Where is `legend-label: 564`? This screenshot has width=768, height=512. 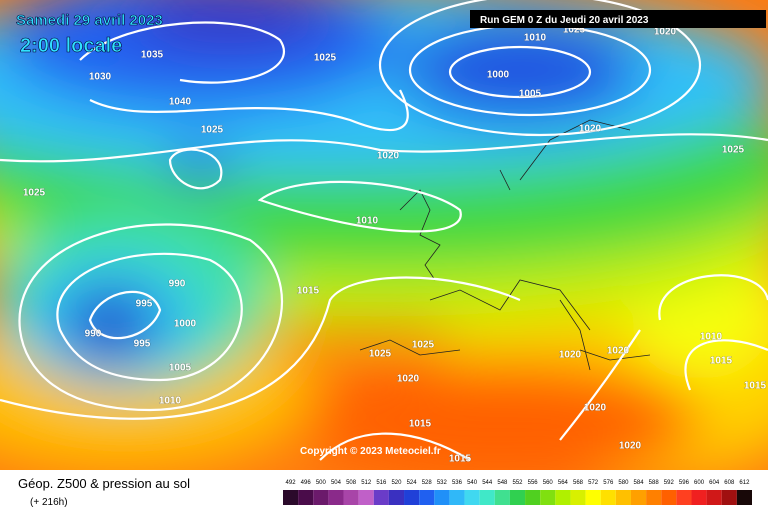 legend-label: 564 is located at coordinates (563, 483).